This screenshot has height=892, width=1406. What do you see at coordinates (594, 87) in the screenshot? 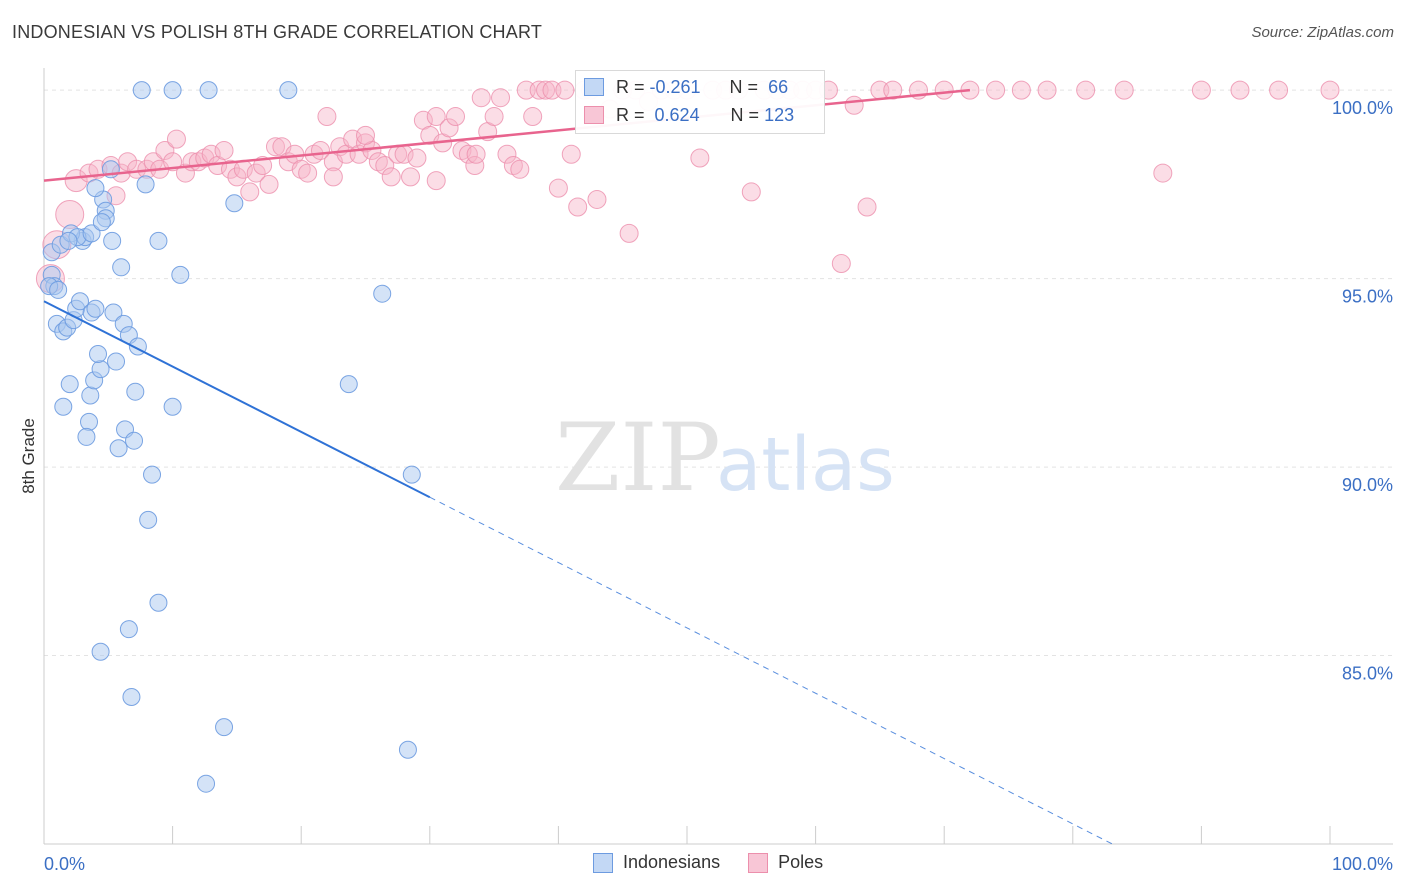
I see `legend-swatch-indonesians` at bounding box center [594, 87].